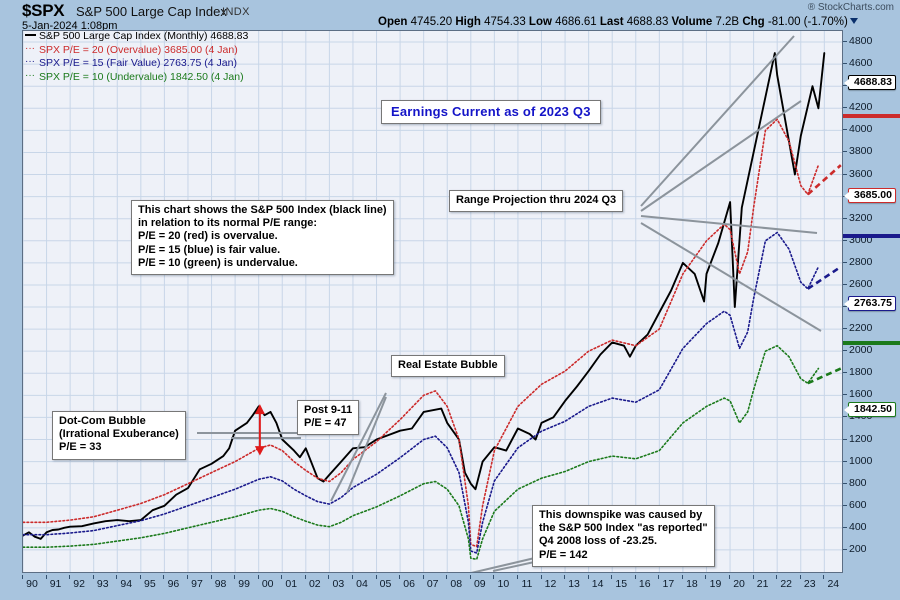 This screenshot has width=900, height=600. I want to click on price-axis-tick: 400, so click(855, 527).